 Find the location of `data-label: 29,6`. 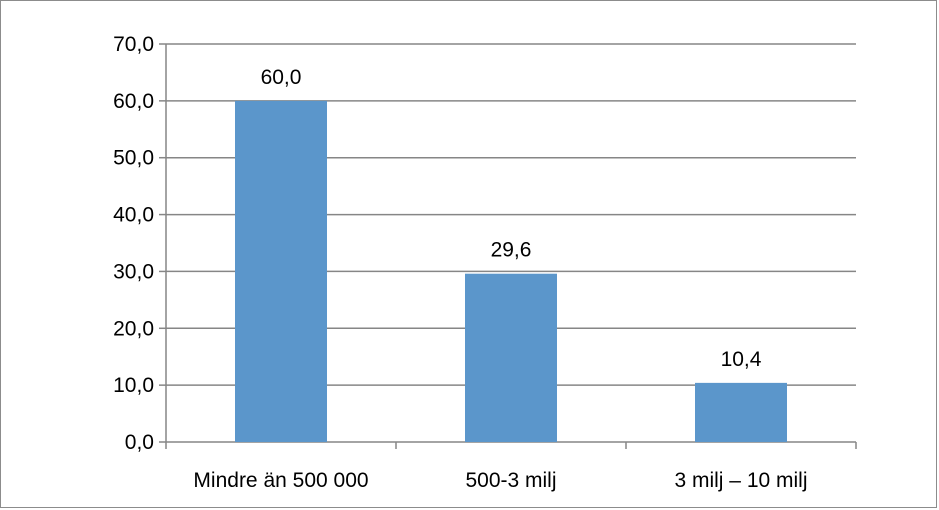

data-label: 29,6 is located at coordinates (511, 250).